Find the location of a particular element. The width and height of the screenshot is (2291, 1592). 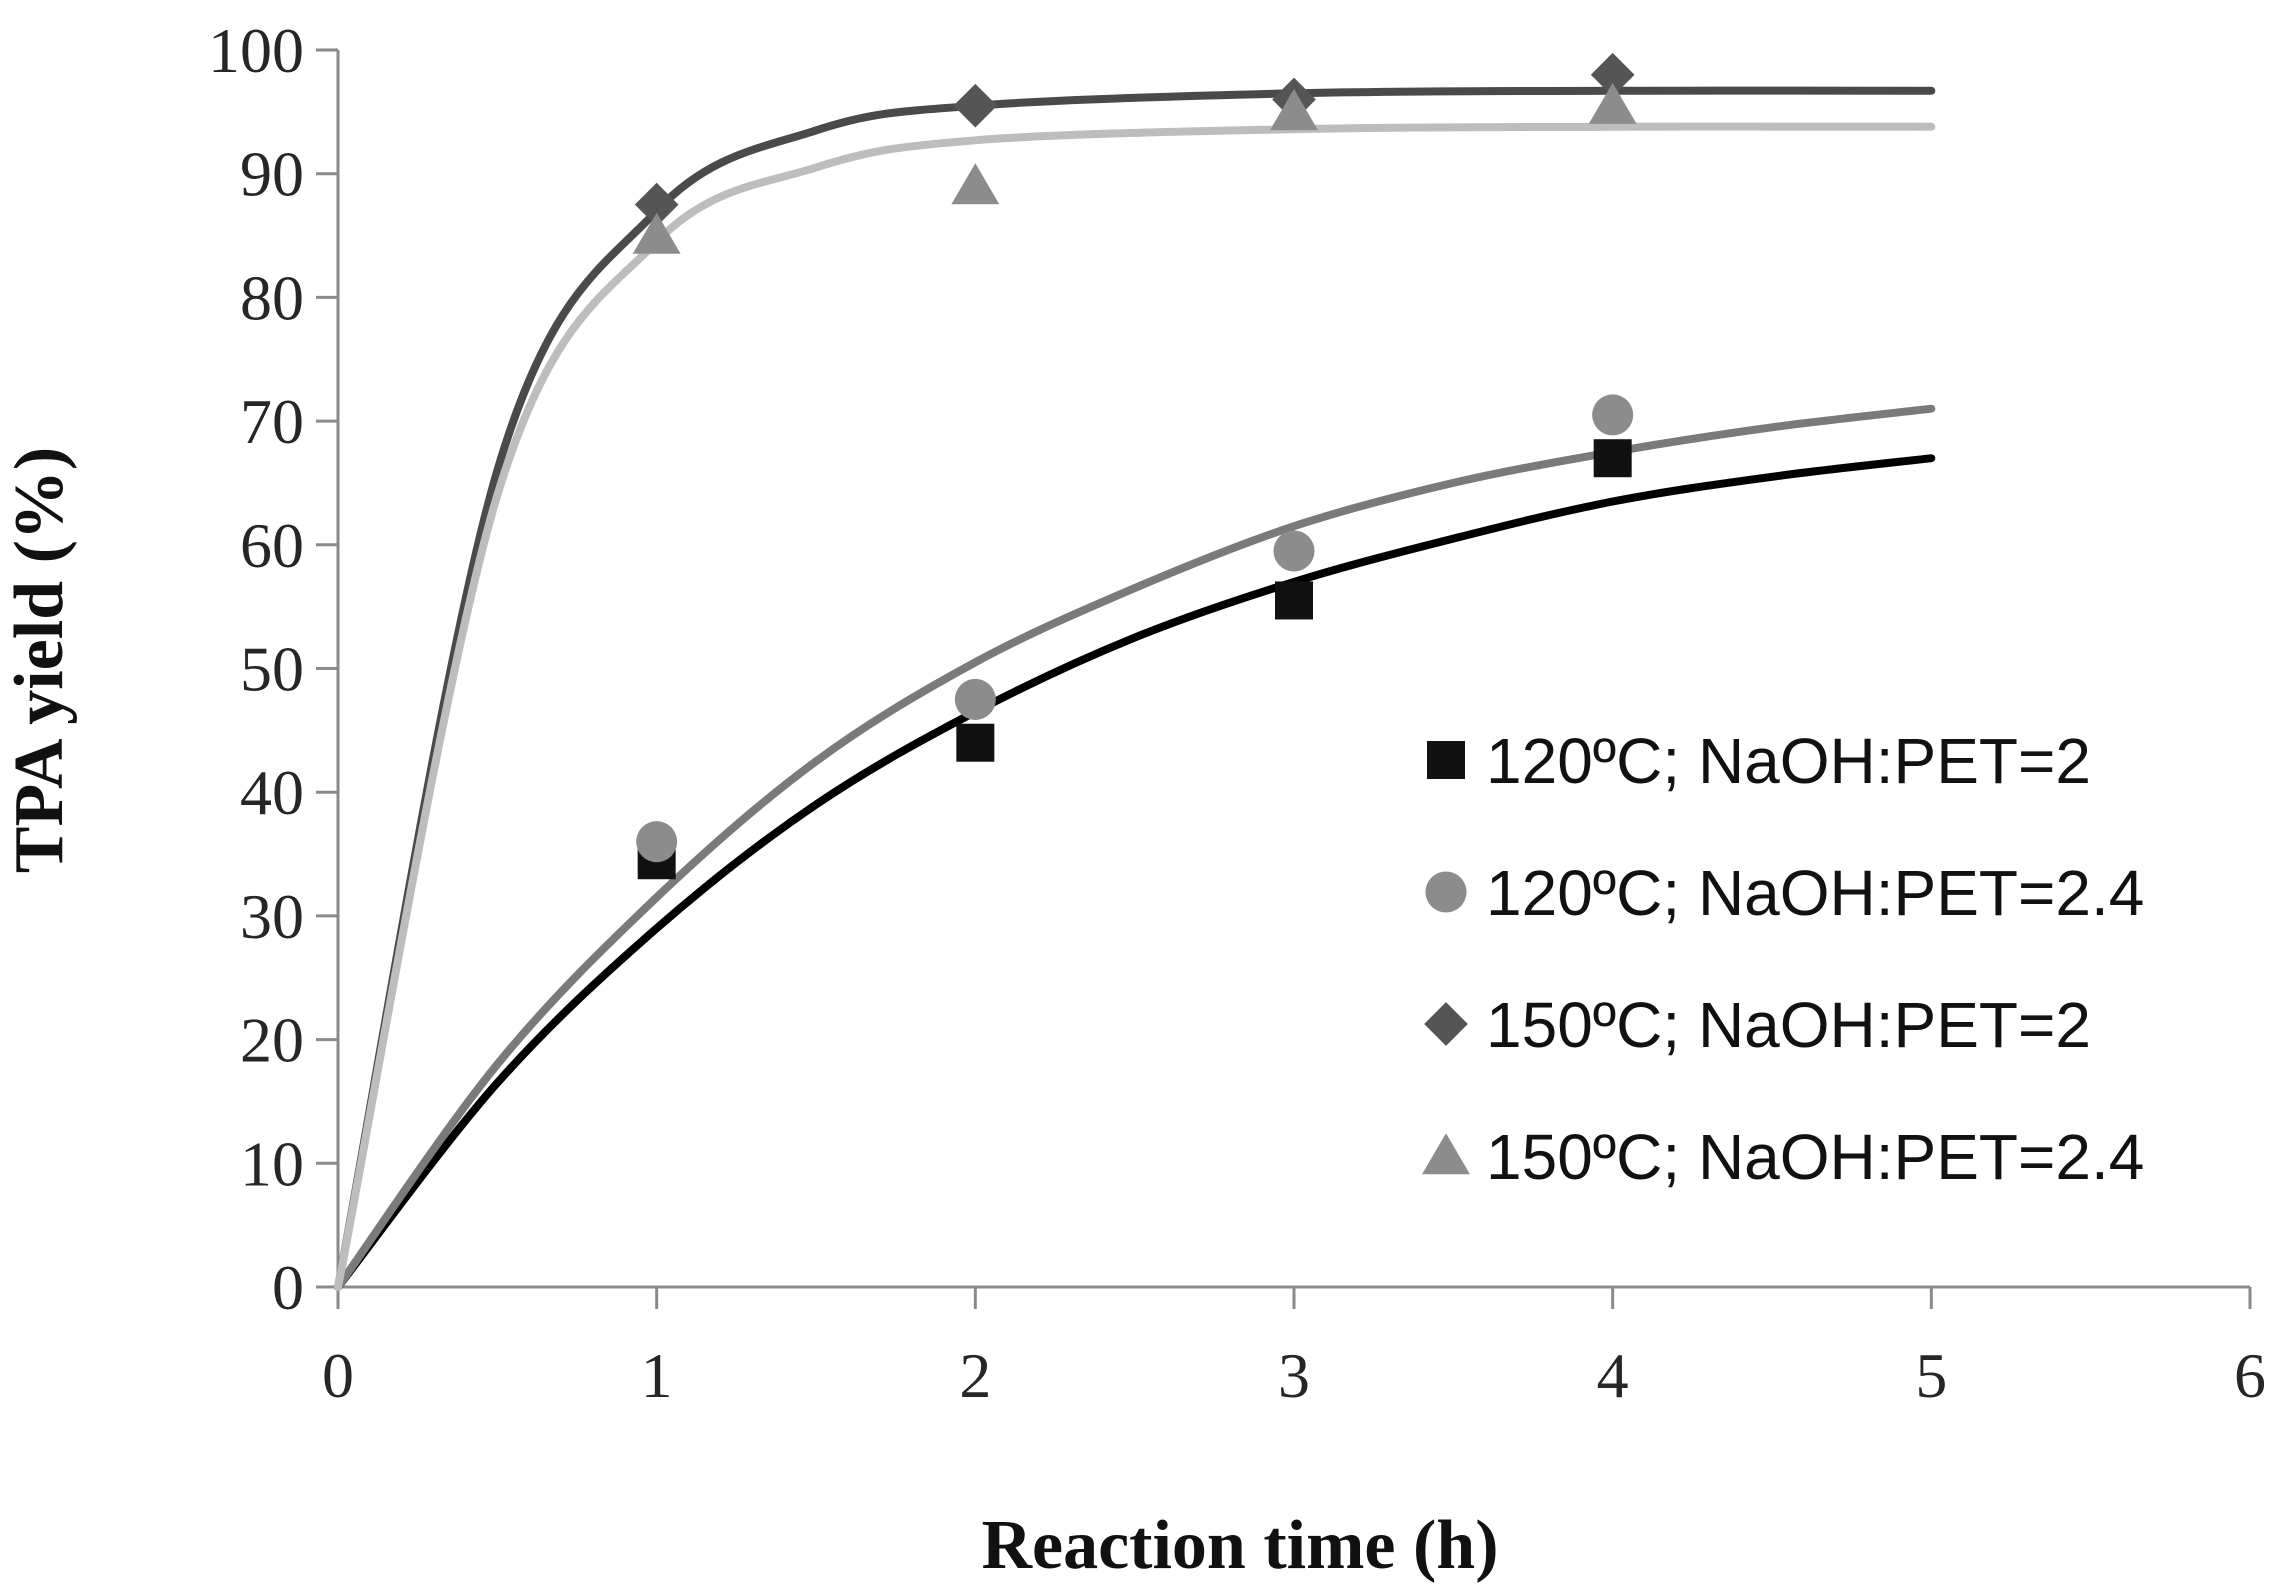

y-tick-label: 90 is located at coordinates (272, 174).